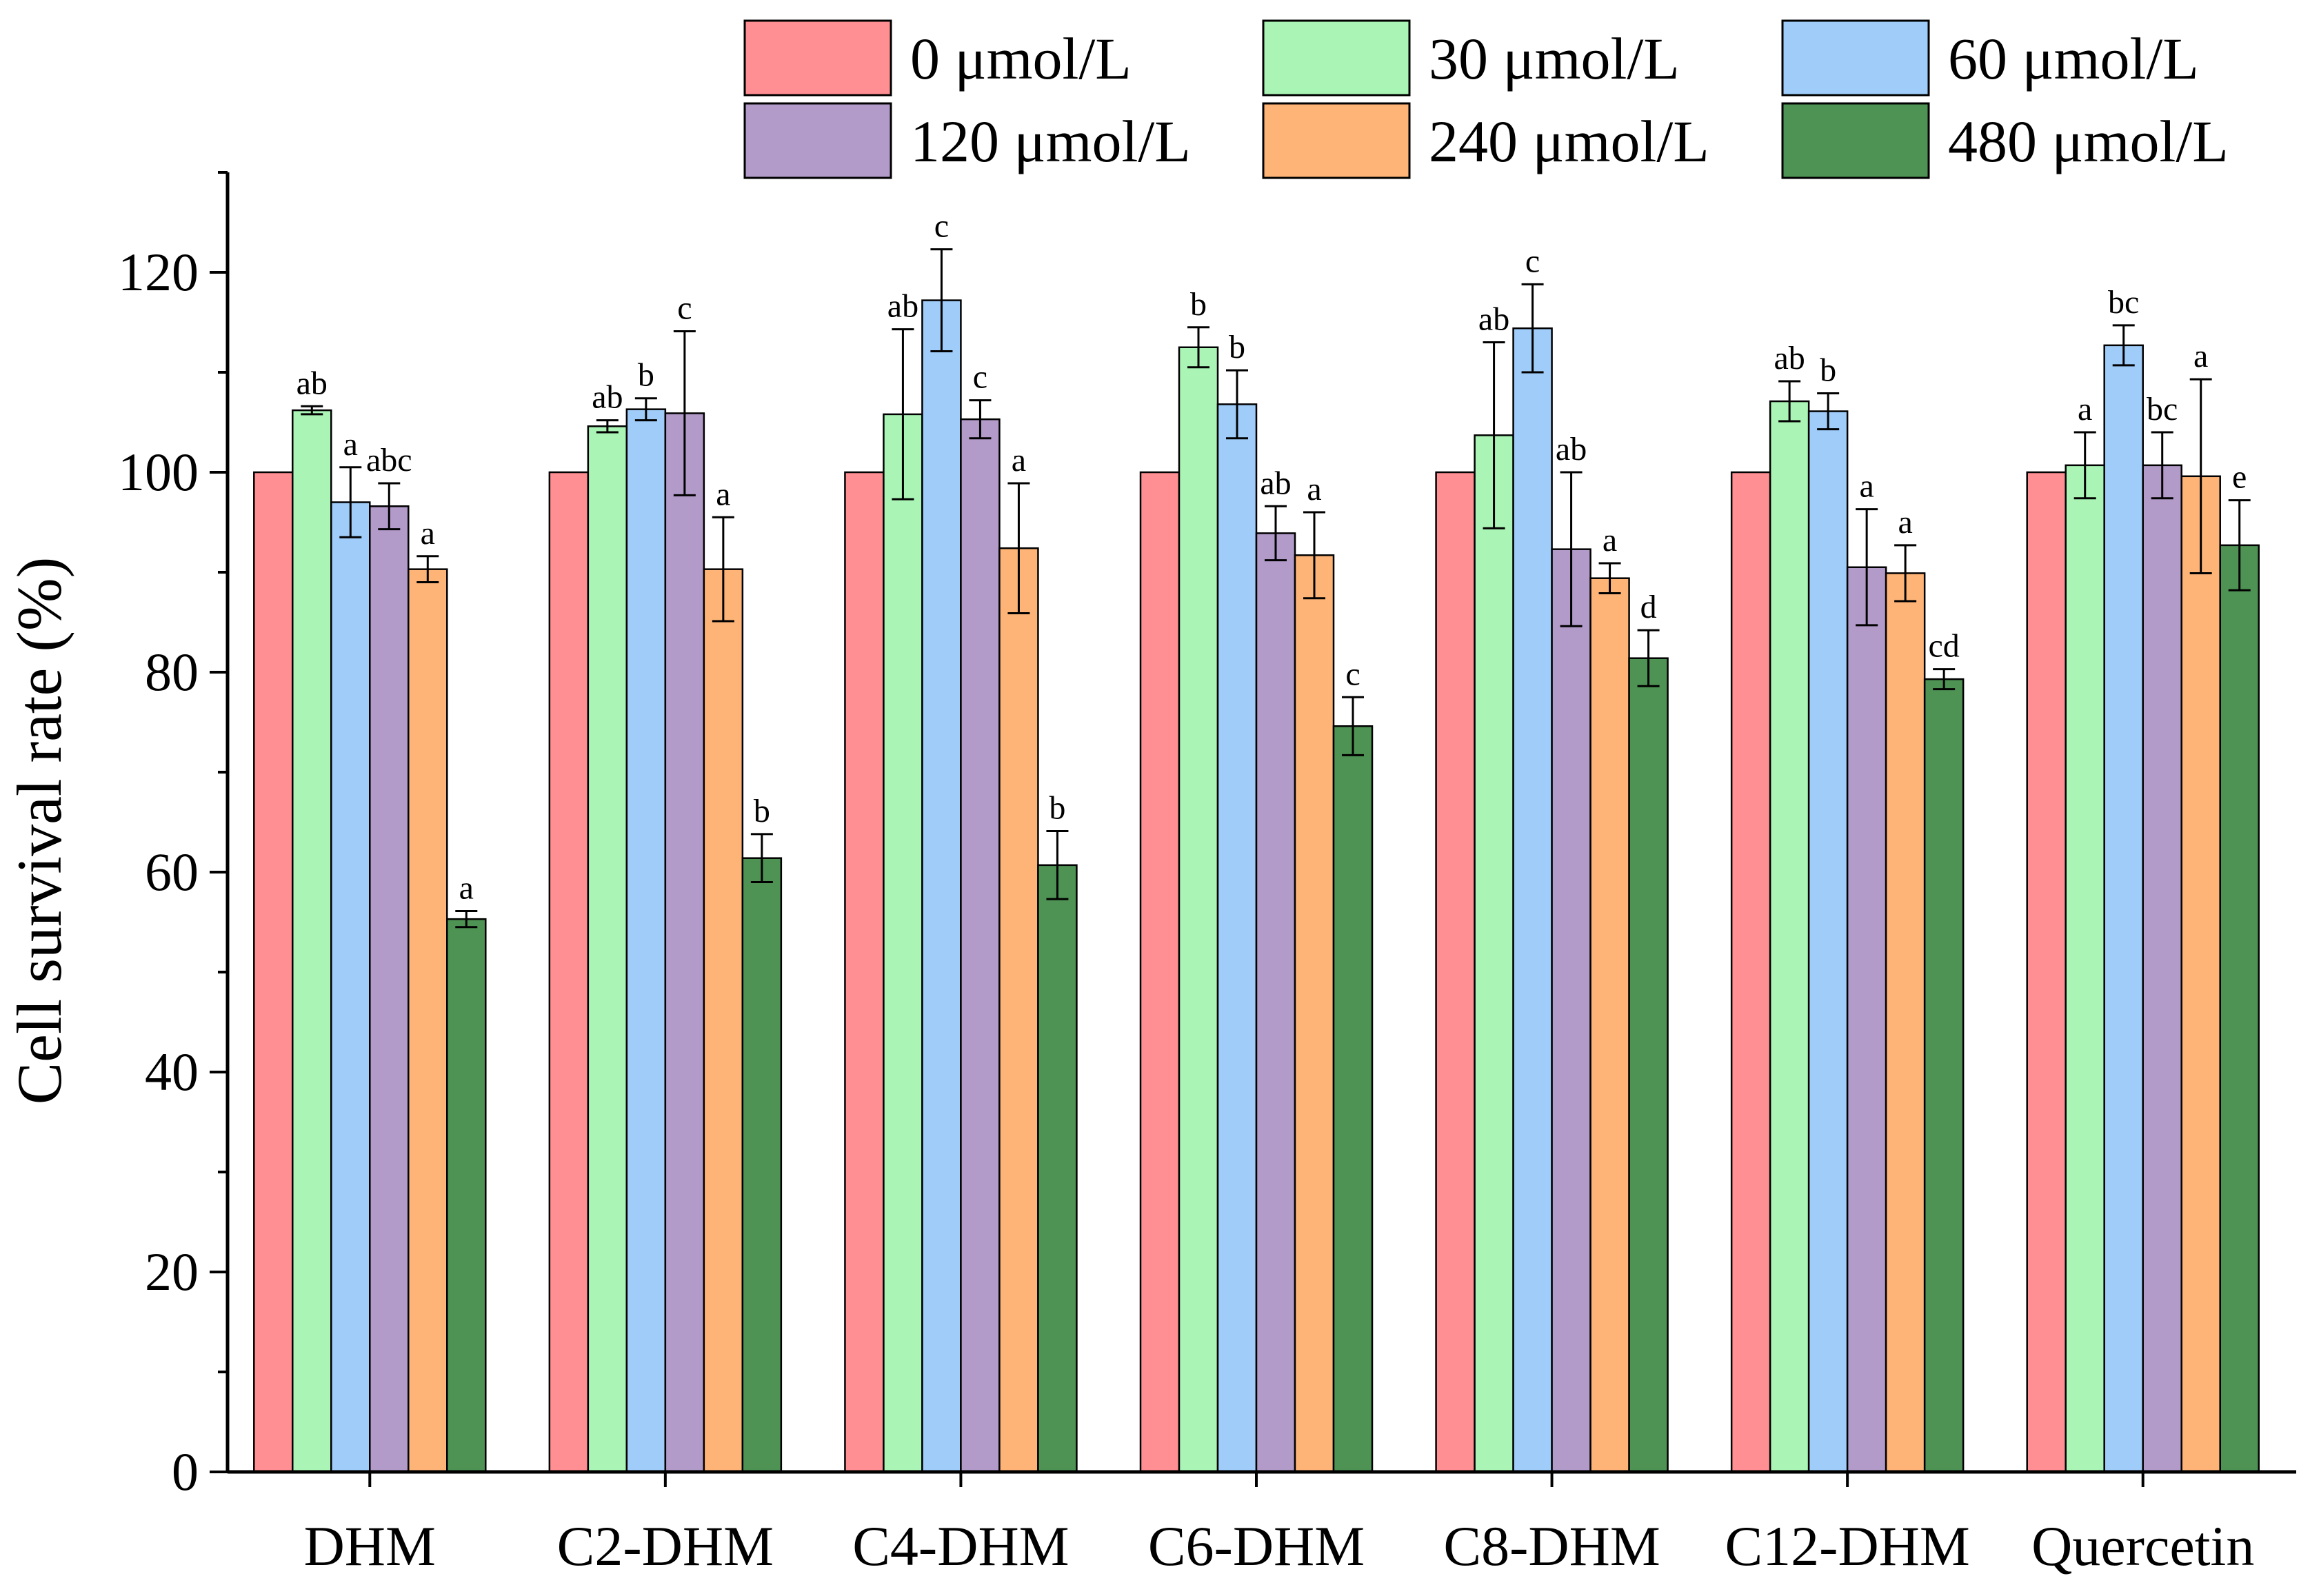 The image size is (2310, 1596). Describe the element at coordinates (185, 1472) in the screenshot. I see `y-tick-label: 0` at that location.